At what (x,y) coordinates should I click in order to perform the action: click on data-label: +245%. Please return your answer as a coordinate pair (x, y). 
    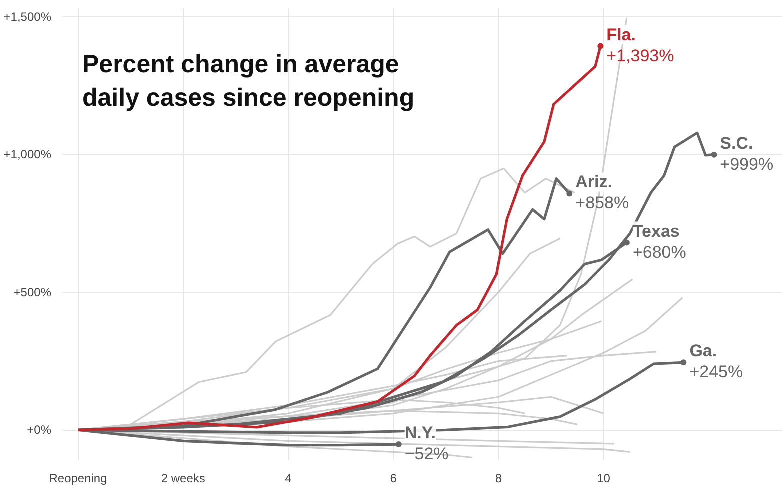
    Looking at the image, I should click on (717, 372).